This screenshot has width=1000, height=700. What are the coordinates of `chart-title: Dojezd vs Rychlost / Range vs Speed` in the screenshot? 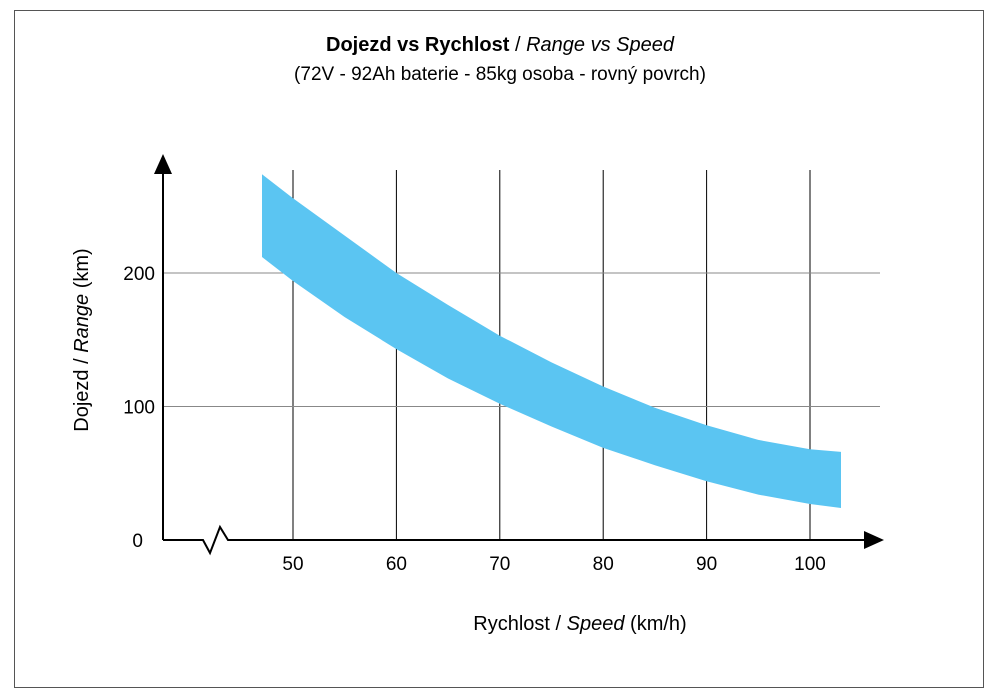 It's located at (500, 45).